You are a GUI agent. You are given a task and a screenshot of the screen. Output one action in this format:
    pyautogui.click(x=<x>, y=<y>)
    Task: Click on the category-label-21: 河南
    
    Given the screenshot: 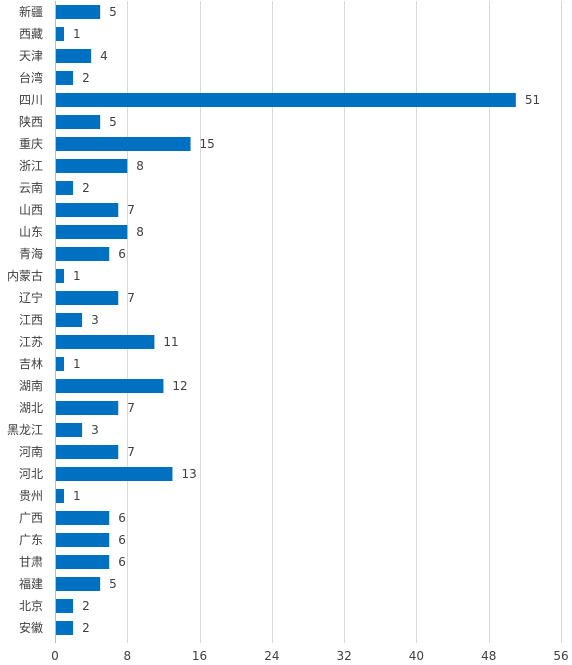 What is the action you would take?
    pyautogui.click(x=31, y=451)
    